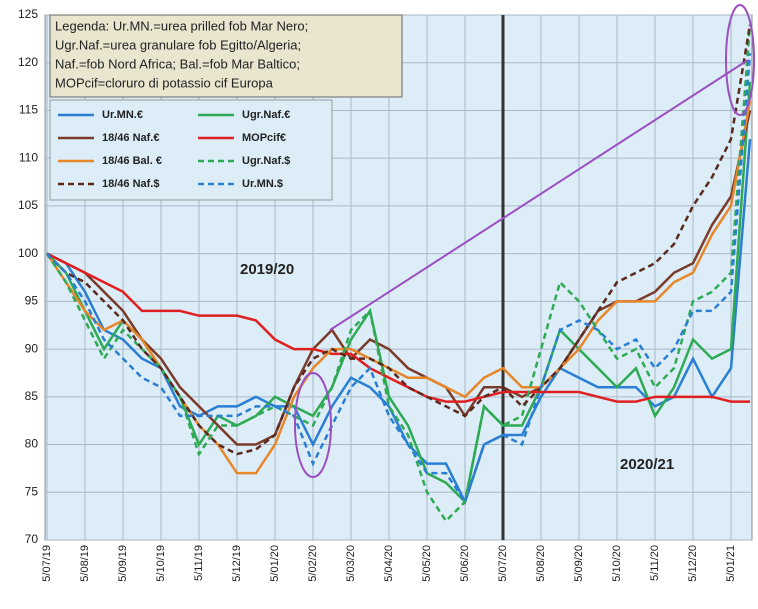 The height and width of the screenshot is (609, 758). Describe the element at coordinates (28, 253) in the screenshot. I see `y-tick-label: 100` at that location.